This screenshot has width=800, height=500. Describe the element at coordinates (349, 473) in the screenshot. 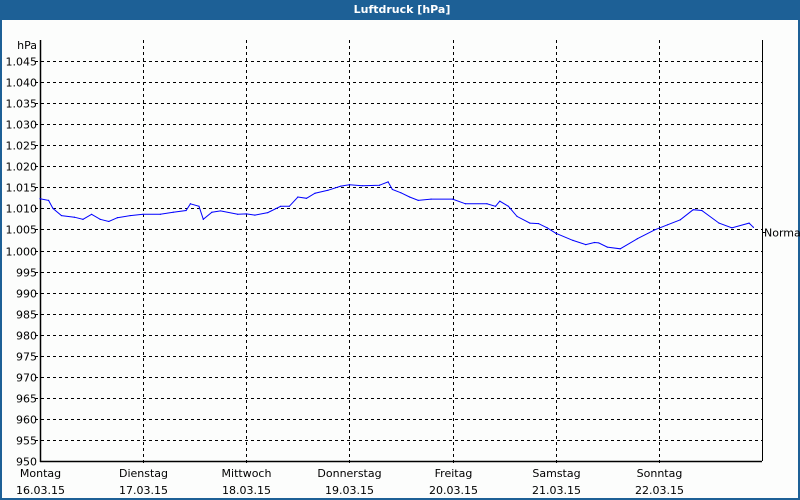

I see `x-tick-day: Donnerstag` at that location.